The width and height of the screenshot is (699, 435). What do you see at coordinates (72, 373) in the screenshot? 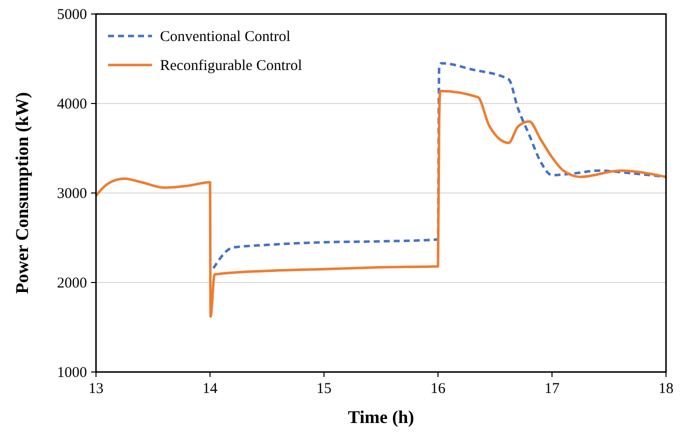
I see `y-tick-label: 1000` at bounding box center [72, 373].